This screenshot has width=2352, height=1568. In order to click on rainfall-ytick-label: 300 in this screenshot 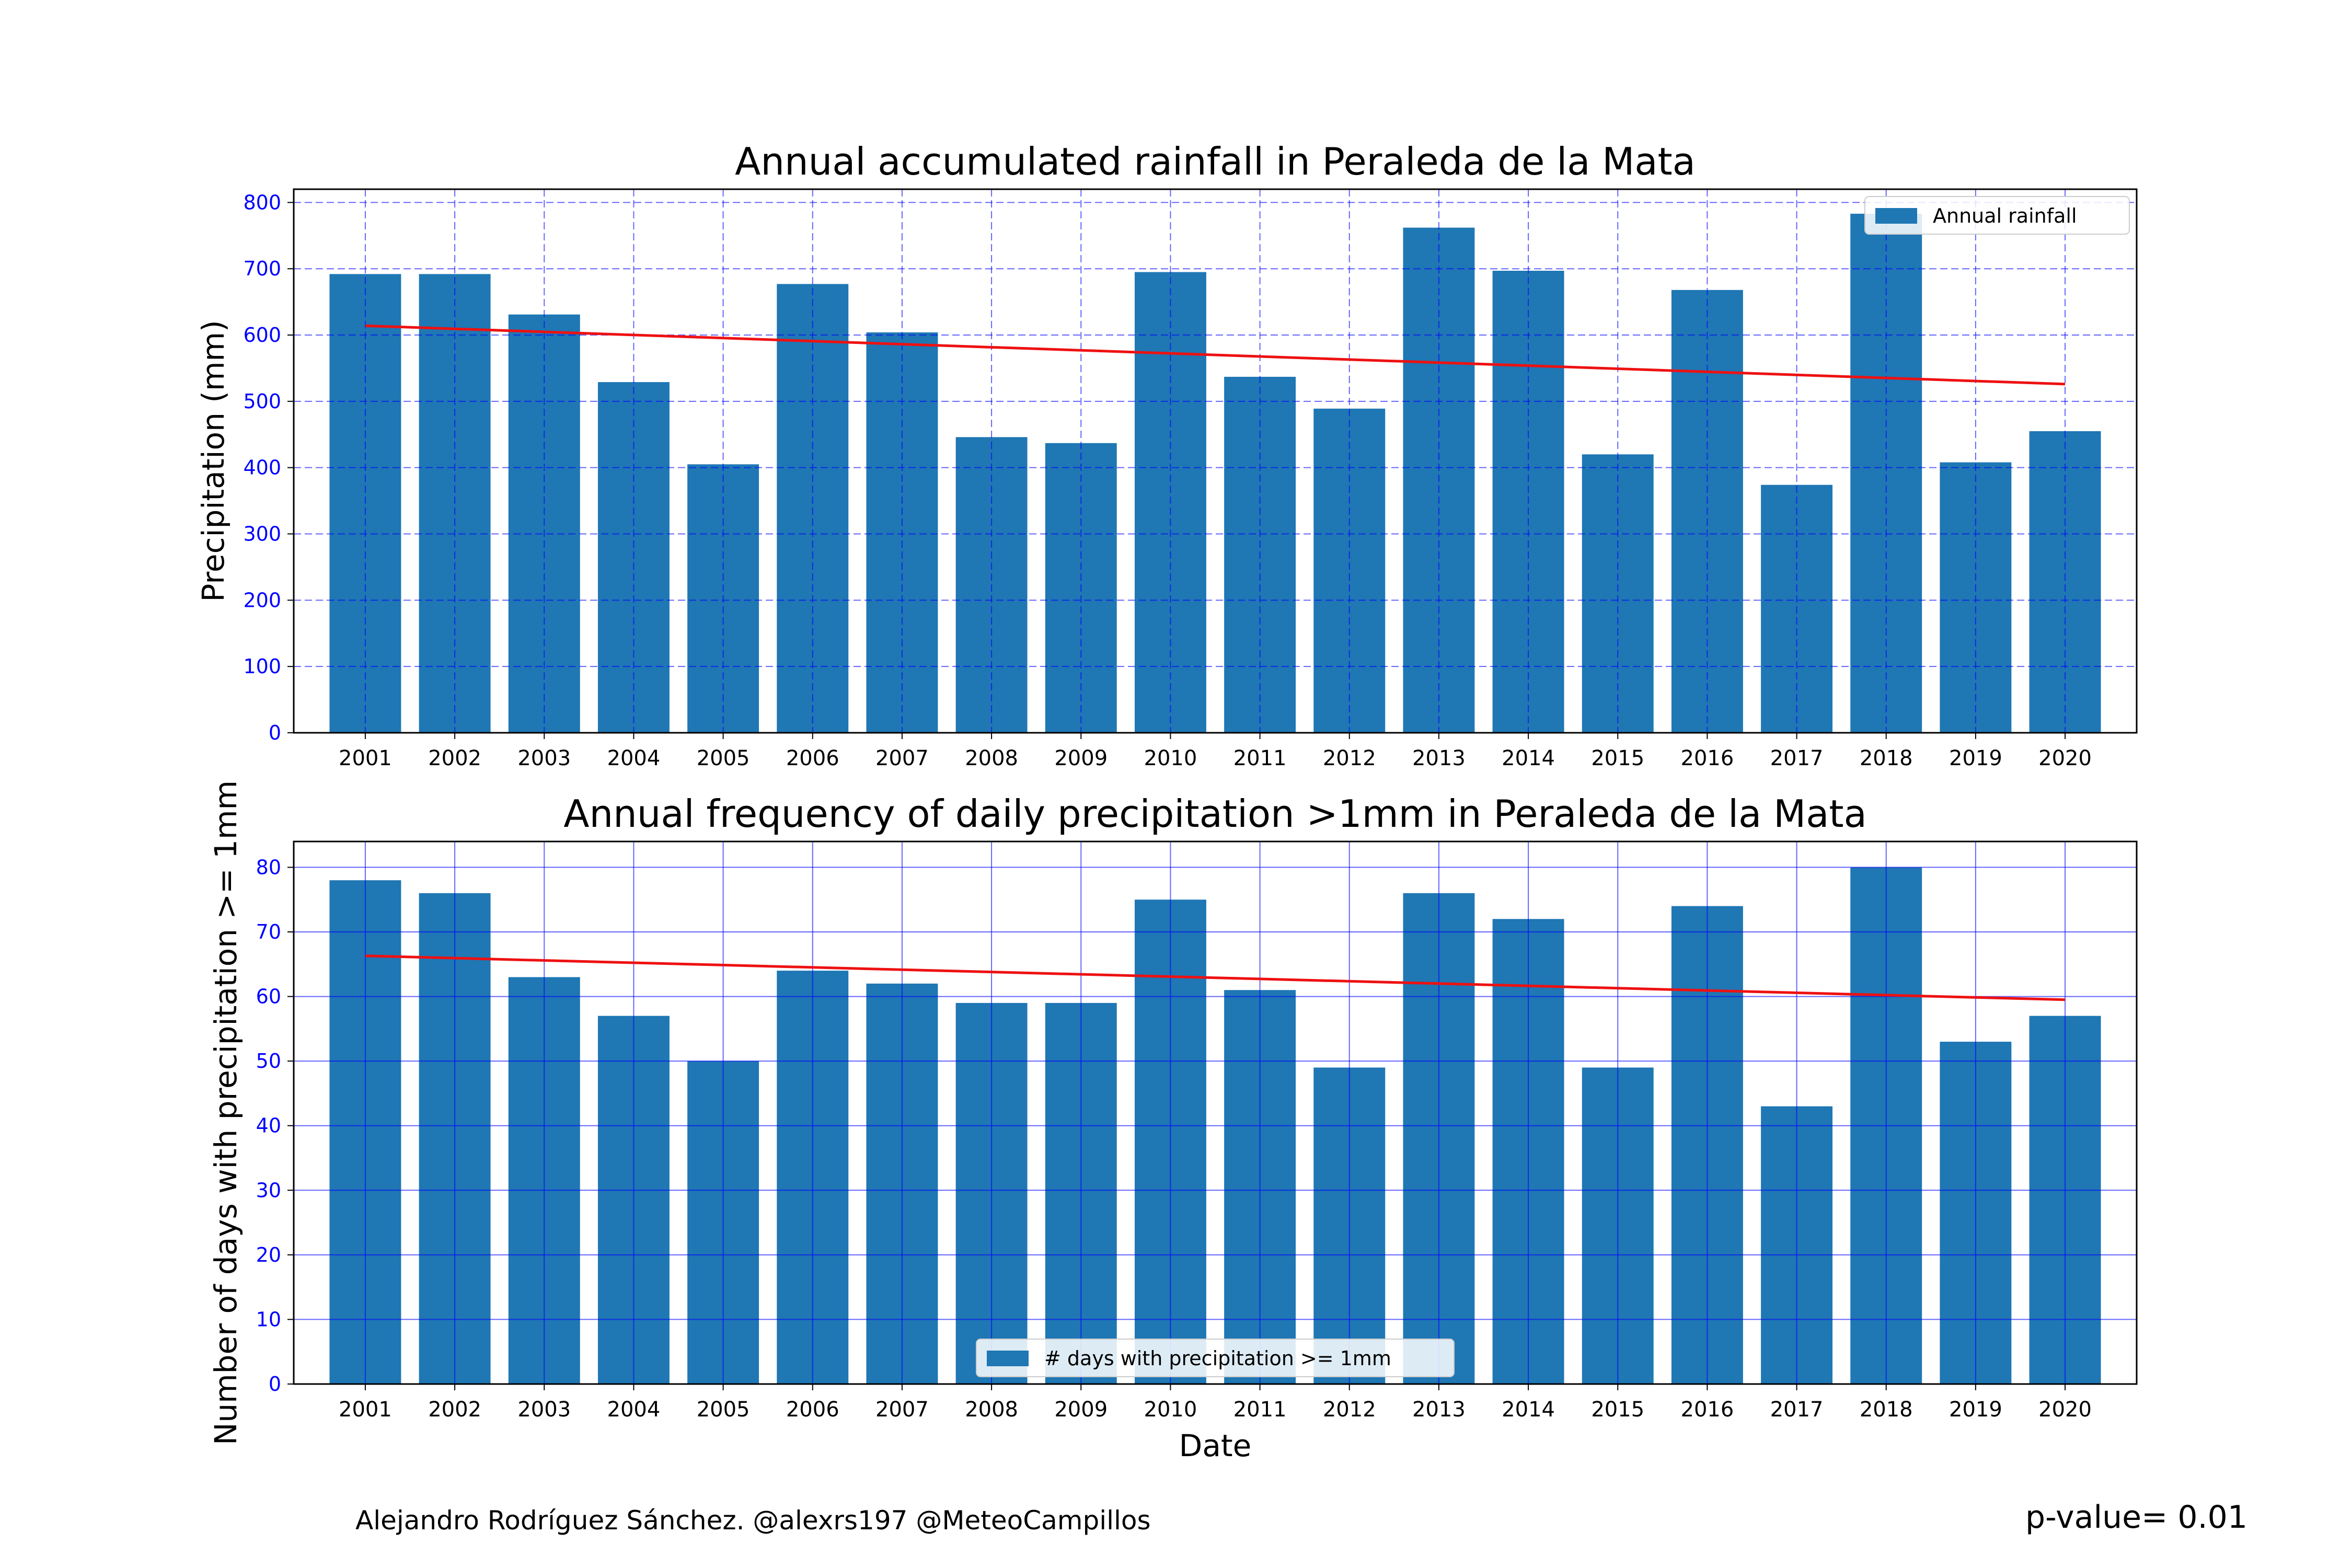, I will do `click(262, 534)`.